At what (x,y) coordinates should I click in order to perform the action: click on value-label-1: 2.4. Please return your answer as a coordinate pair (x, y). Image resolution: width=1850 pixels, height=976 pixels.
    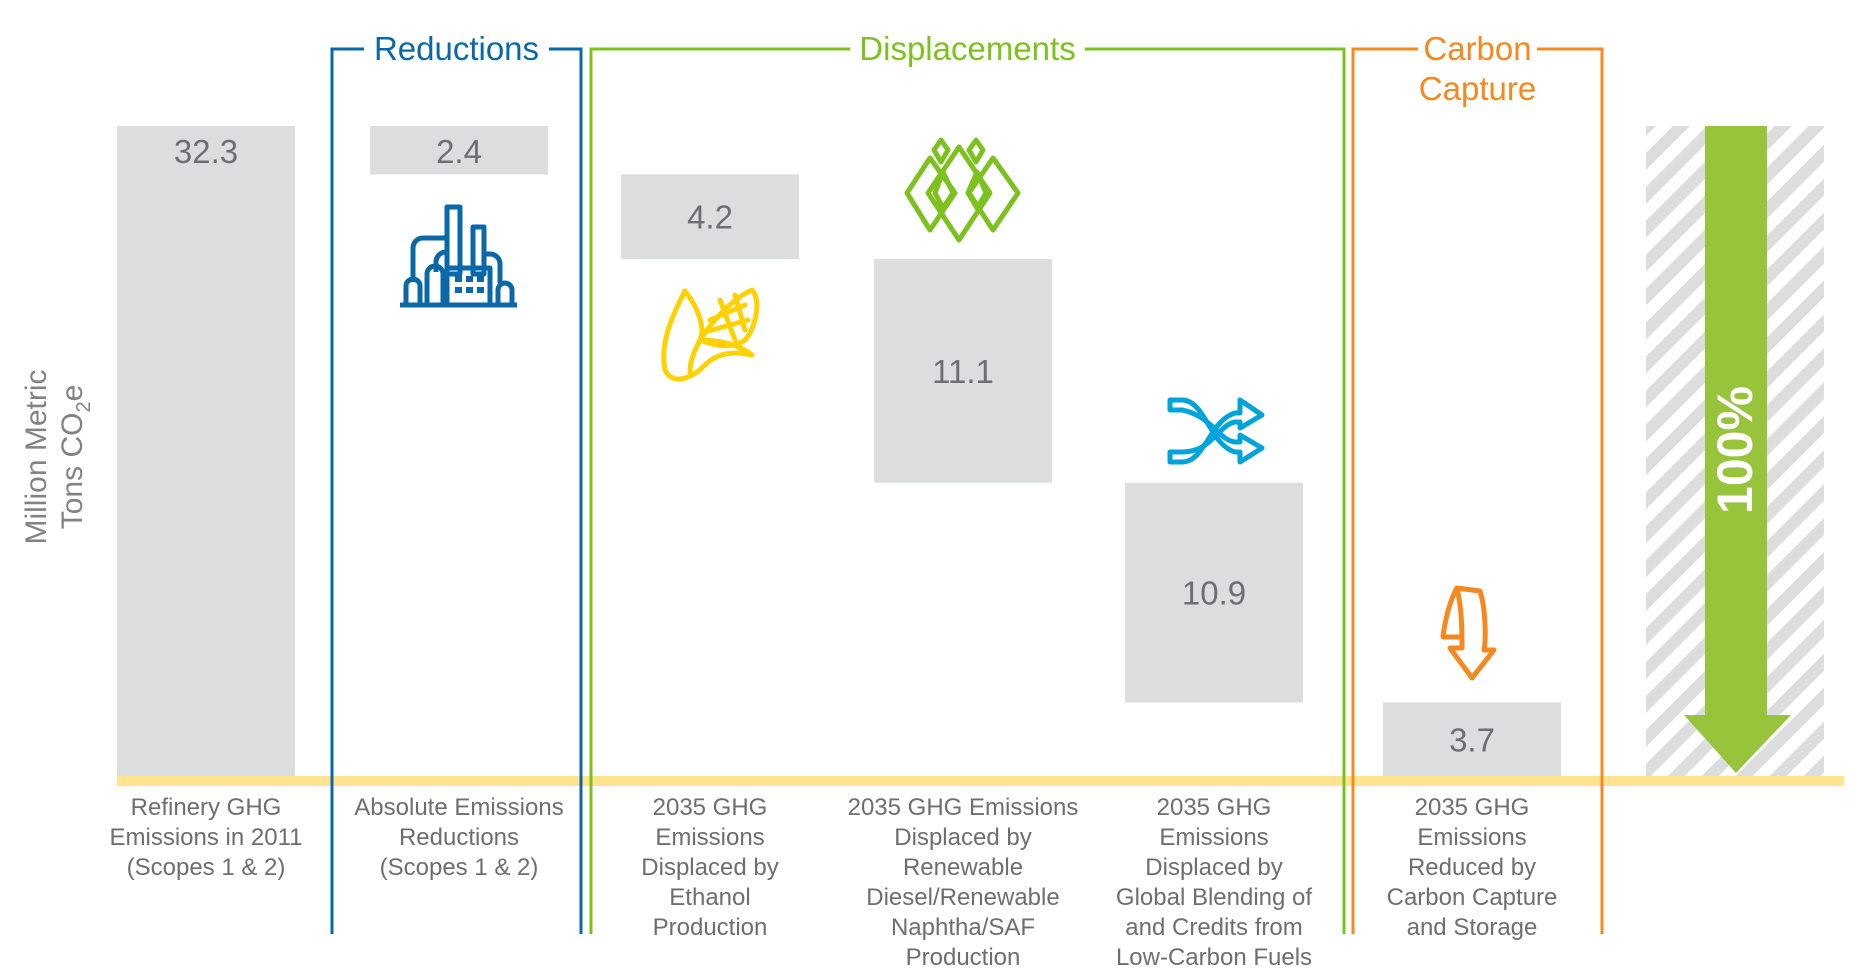
    Looking at the image, I should click on (459, 151).